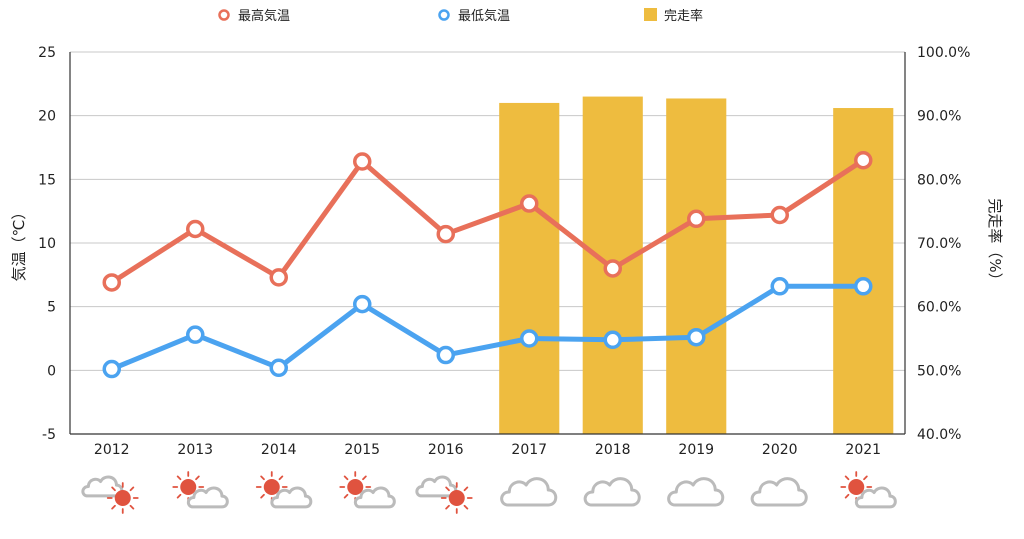 The image size is (1024, 539). Describe the element at coordinates (446, 450) in the screenshot. I see `x-tick-label: 2016` at that location.